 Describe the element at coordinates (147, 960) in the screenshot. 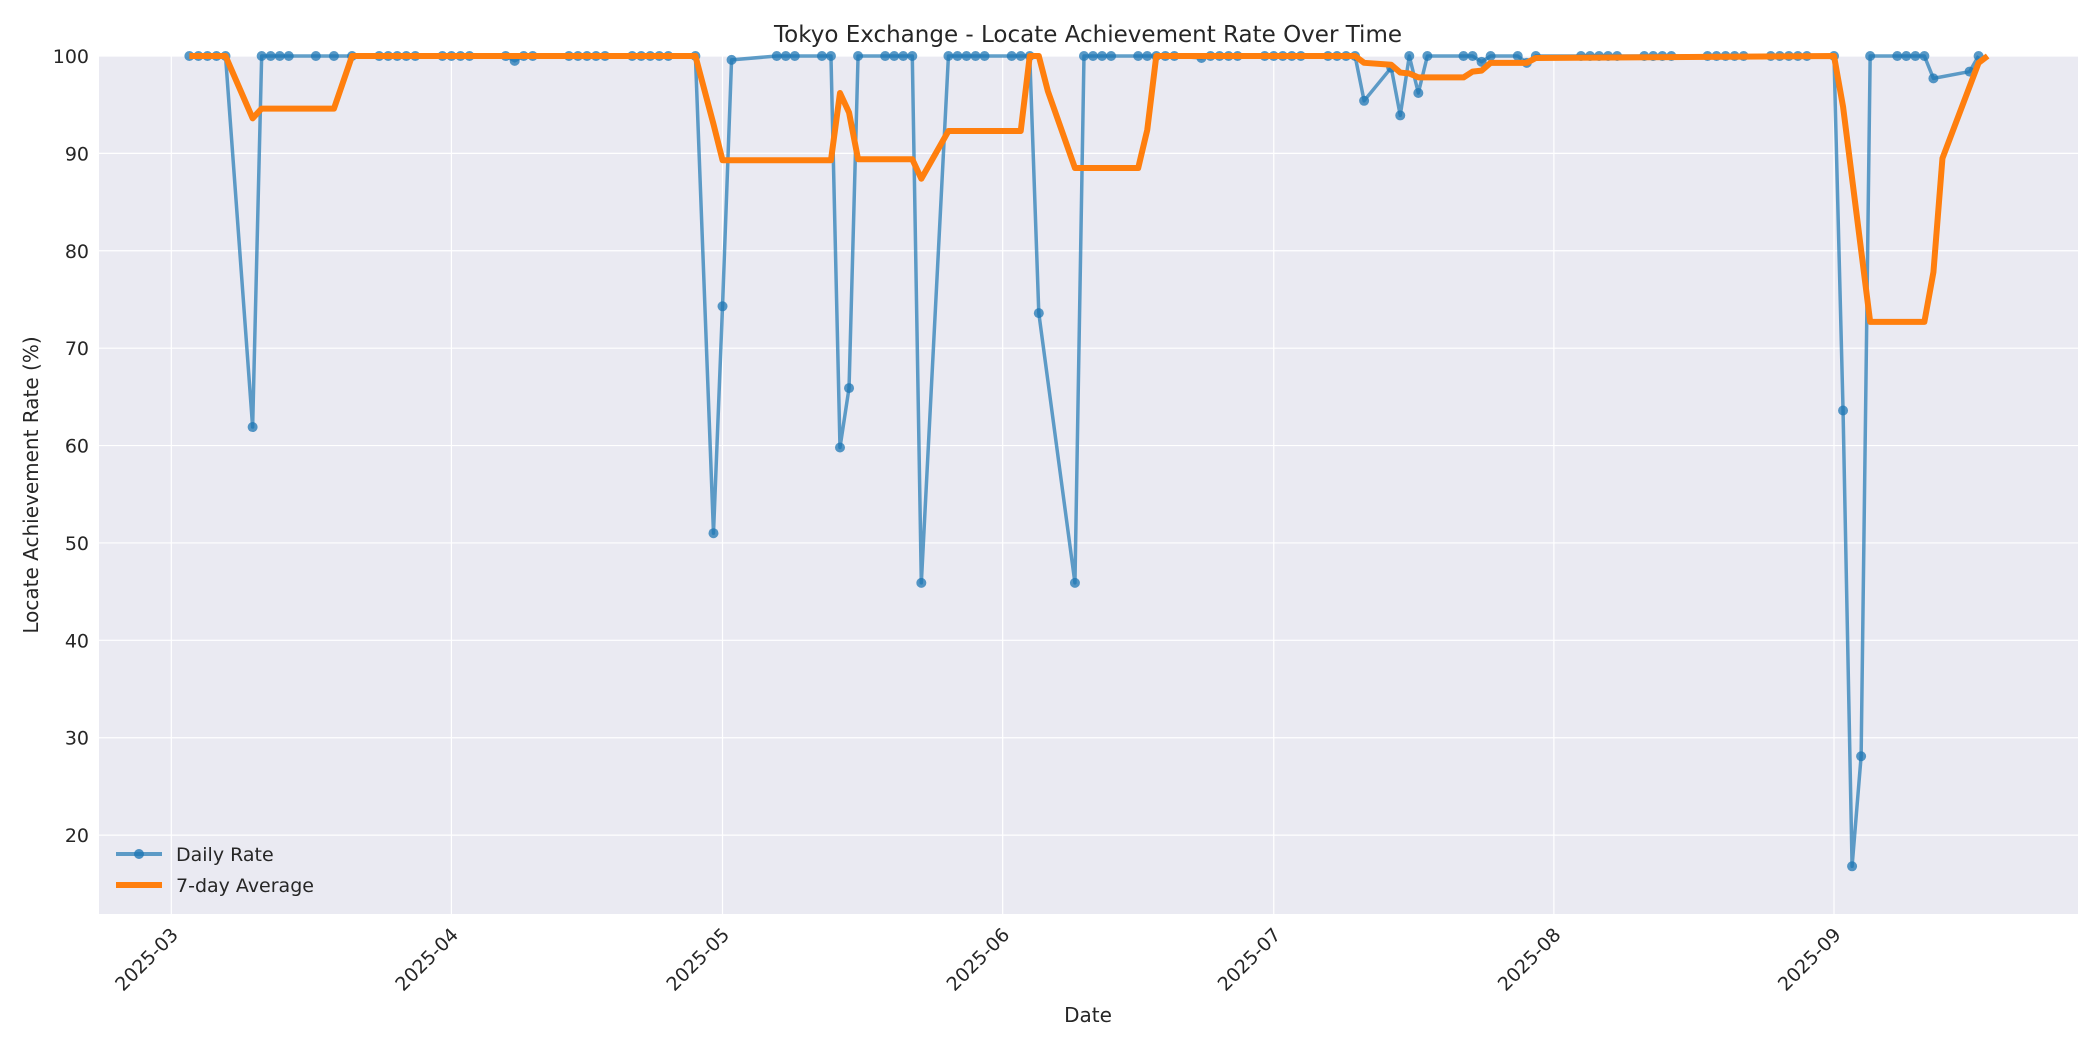

I see `x-tick-label: 2025-03` at that location.